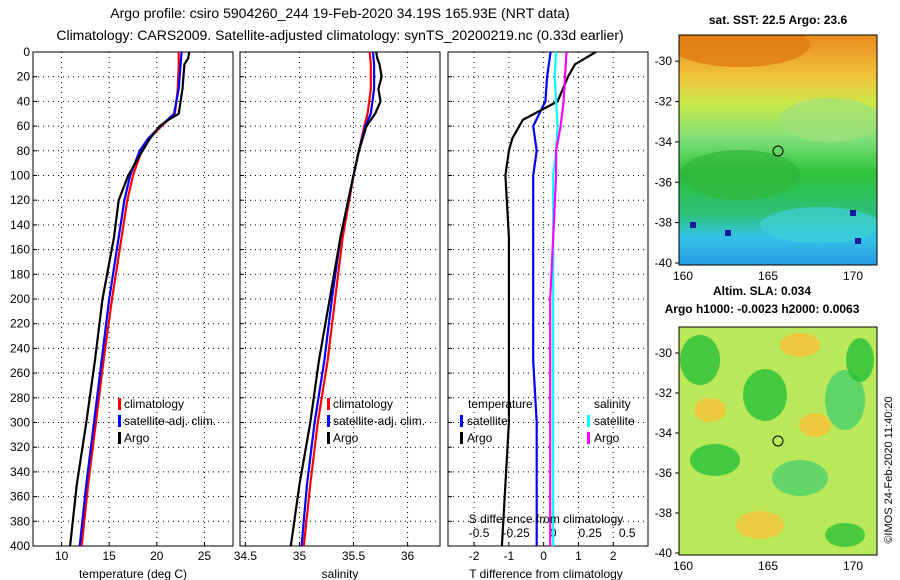  I want to click on difference-salinity-legend: salinity satellite Argo, so click(611, 421).